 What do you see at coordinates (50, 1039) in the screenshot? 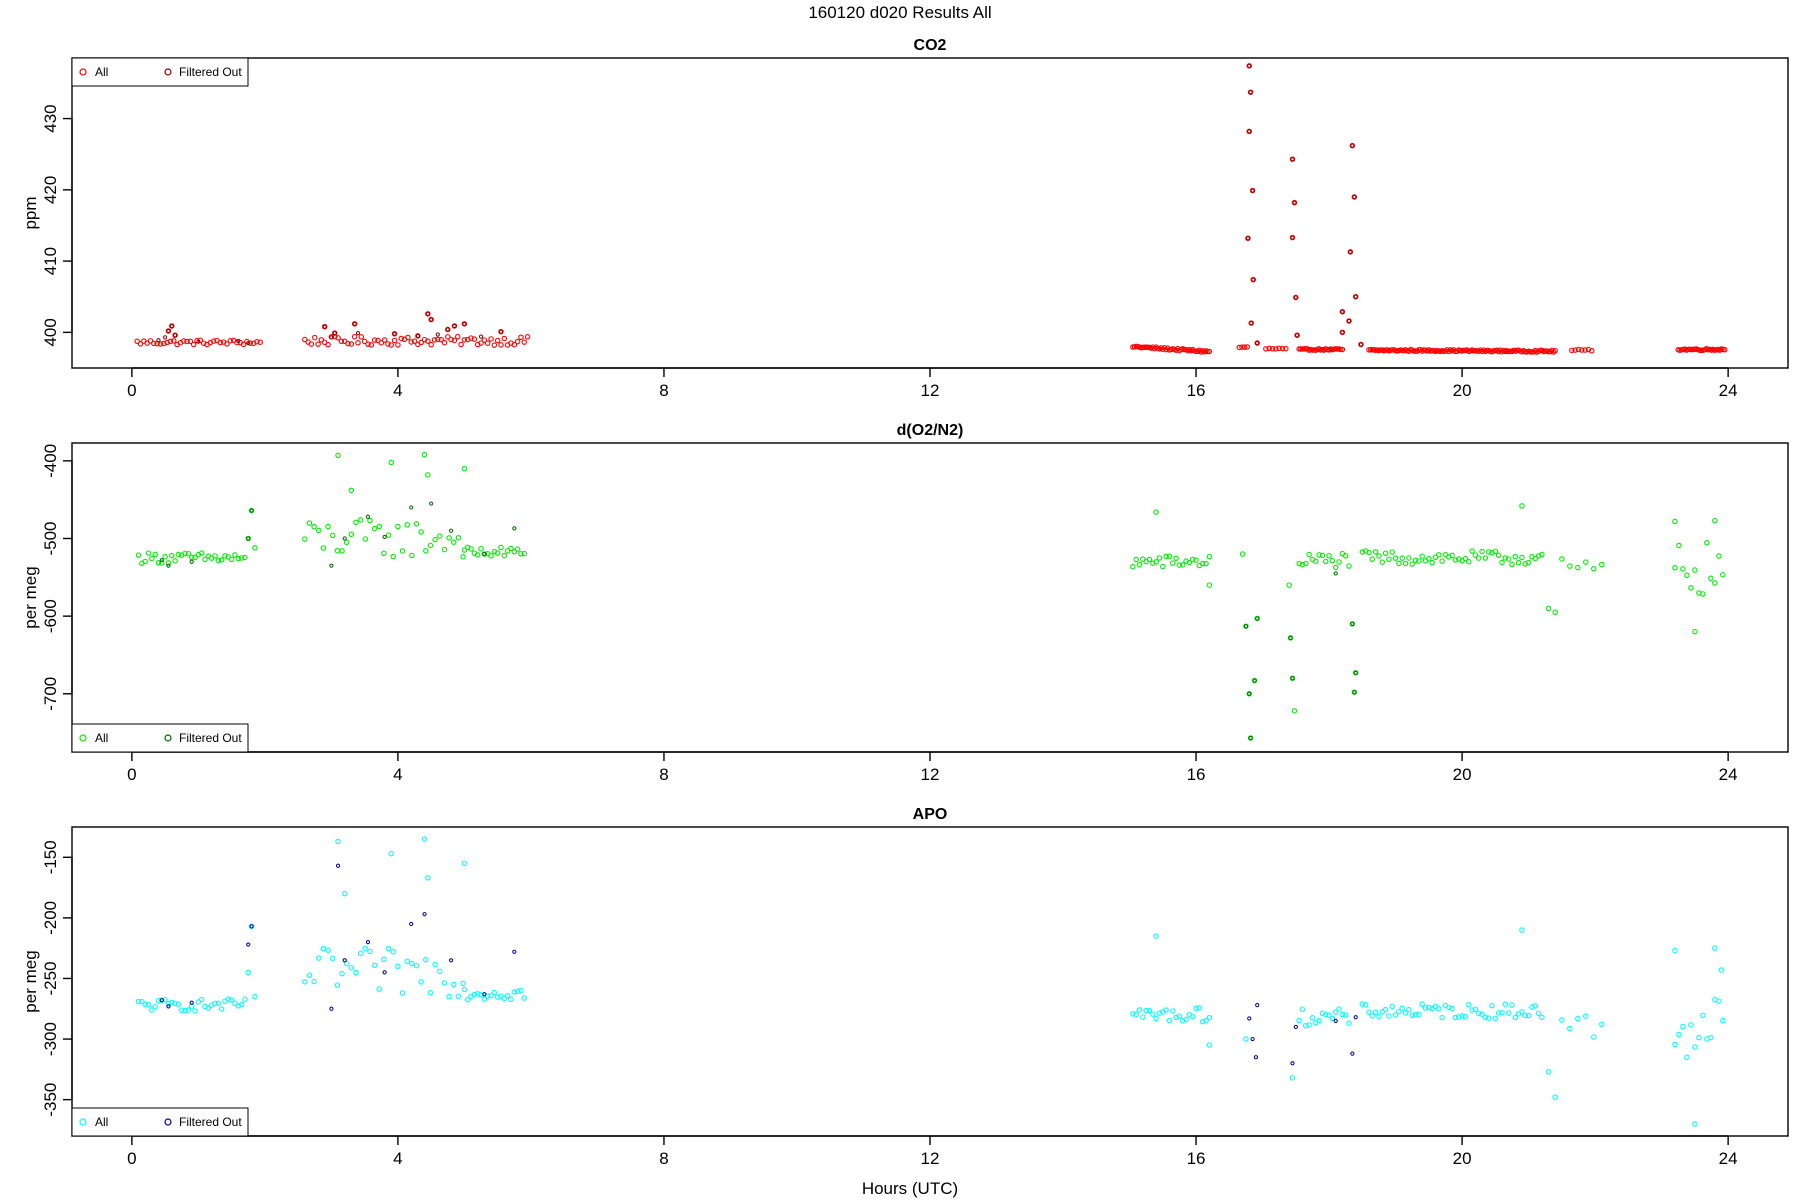
I see `y-tick-label: -300` at bounding box center [50, 1039].